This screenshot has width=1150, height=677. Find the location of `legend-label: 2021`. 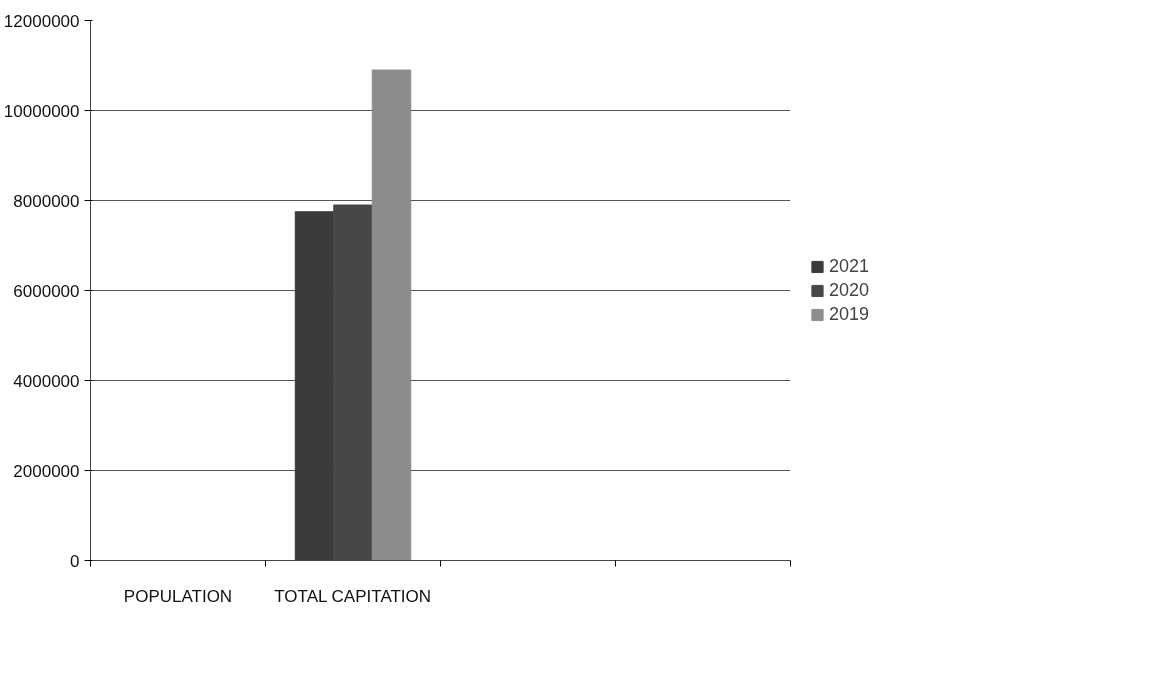

legend-label: 2021 is located at coordinates (849, 266).